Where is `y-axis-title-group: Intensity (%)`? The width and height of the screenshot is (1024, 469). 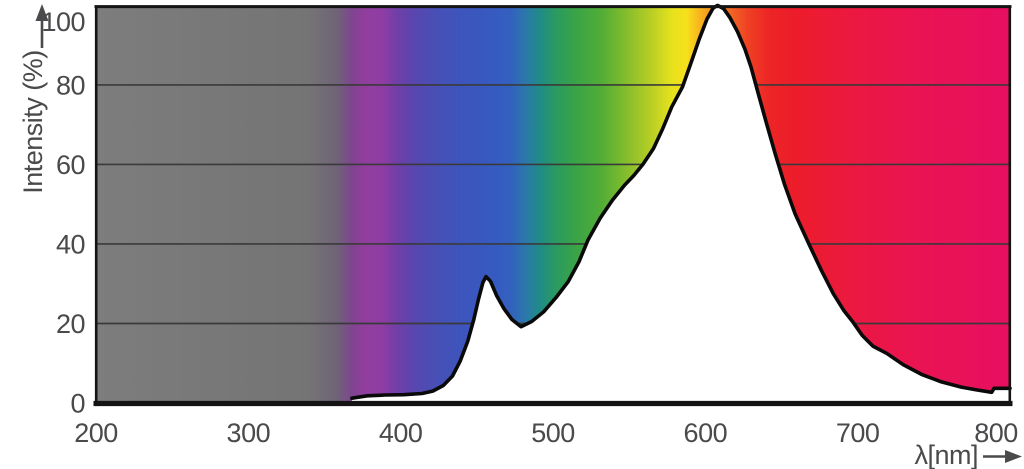
y-axis-title-group: Intensity (%) is located at coordinates (33, 99).